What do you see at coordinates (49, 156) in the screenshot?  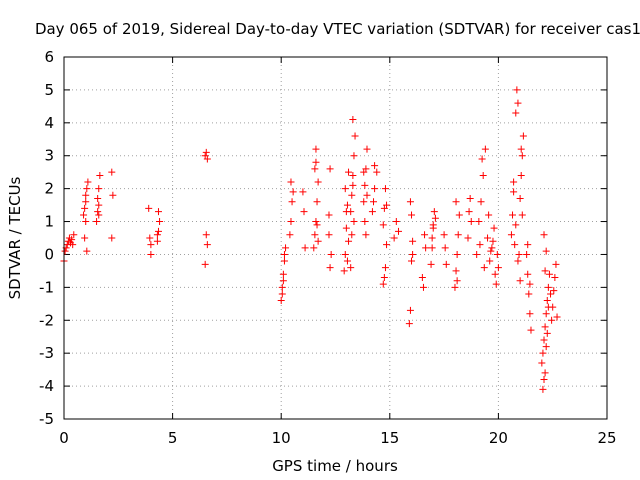 I see `y-tick-label: 3` at bounding box center [49, 156].